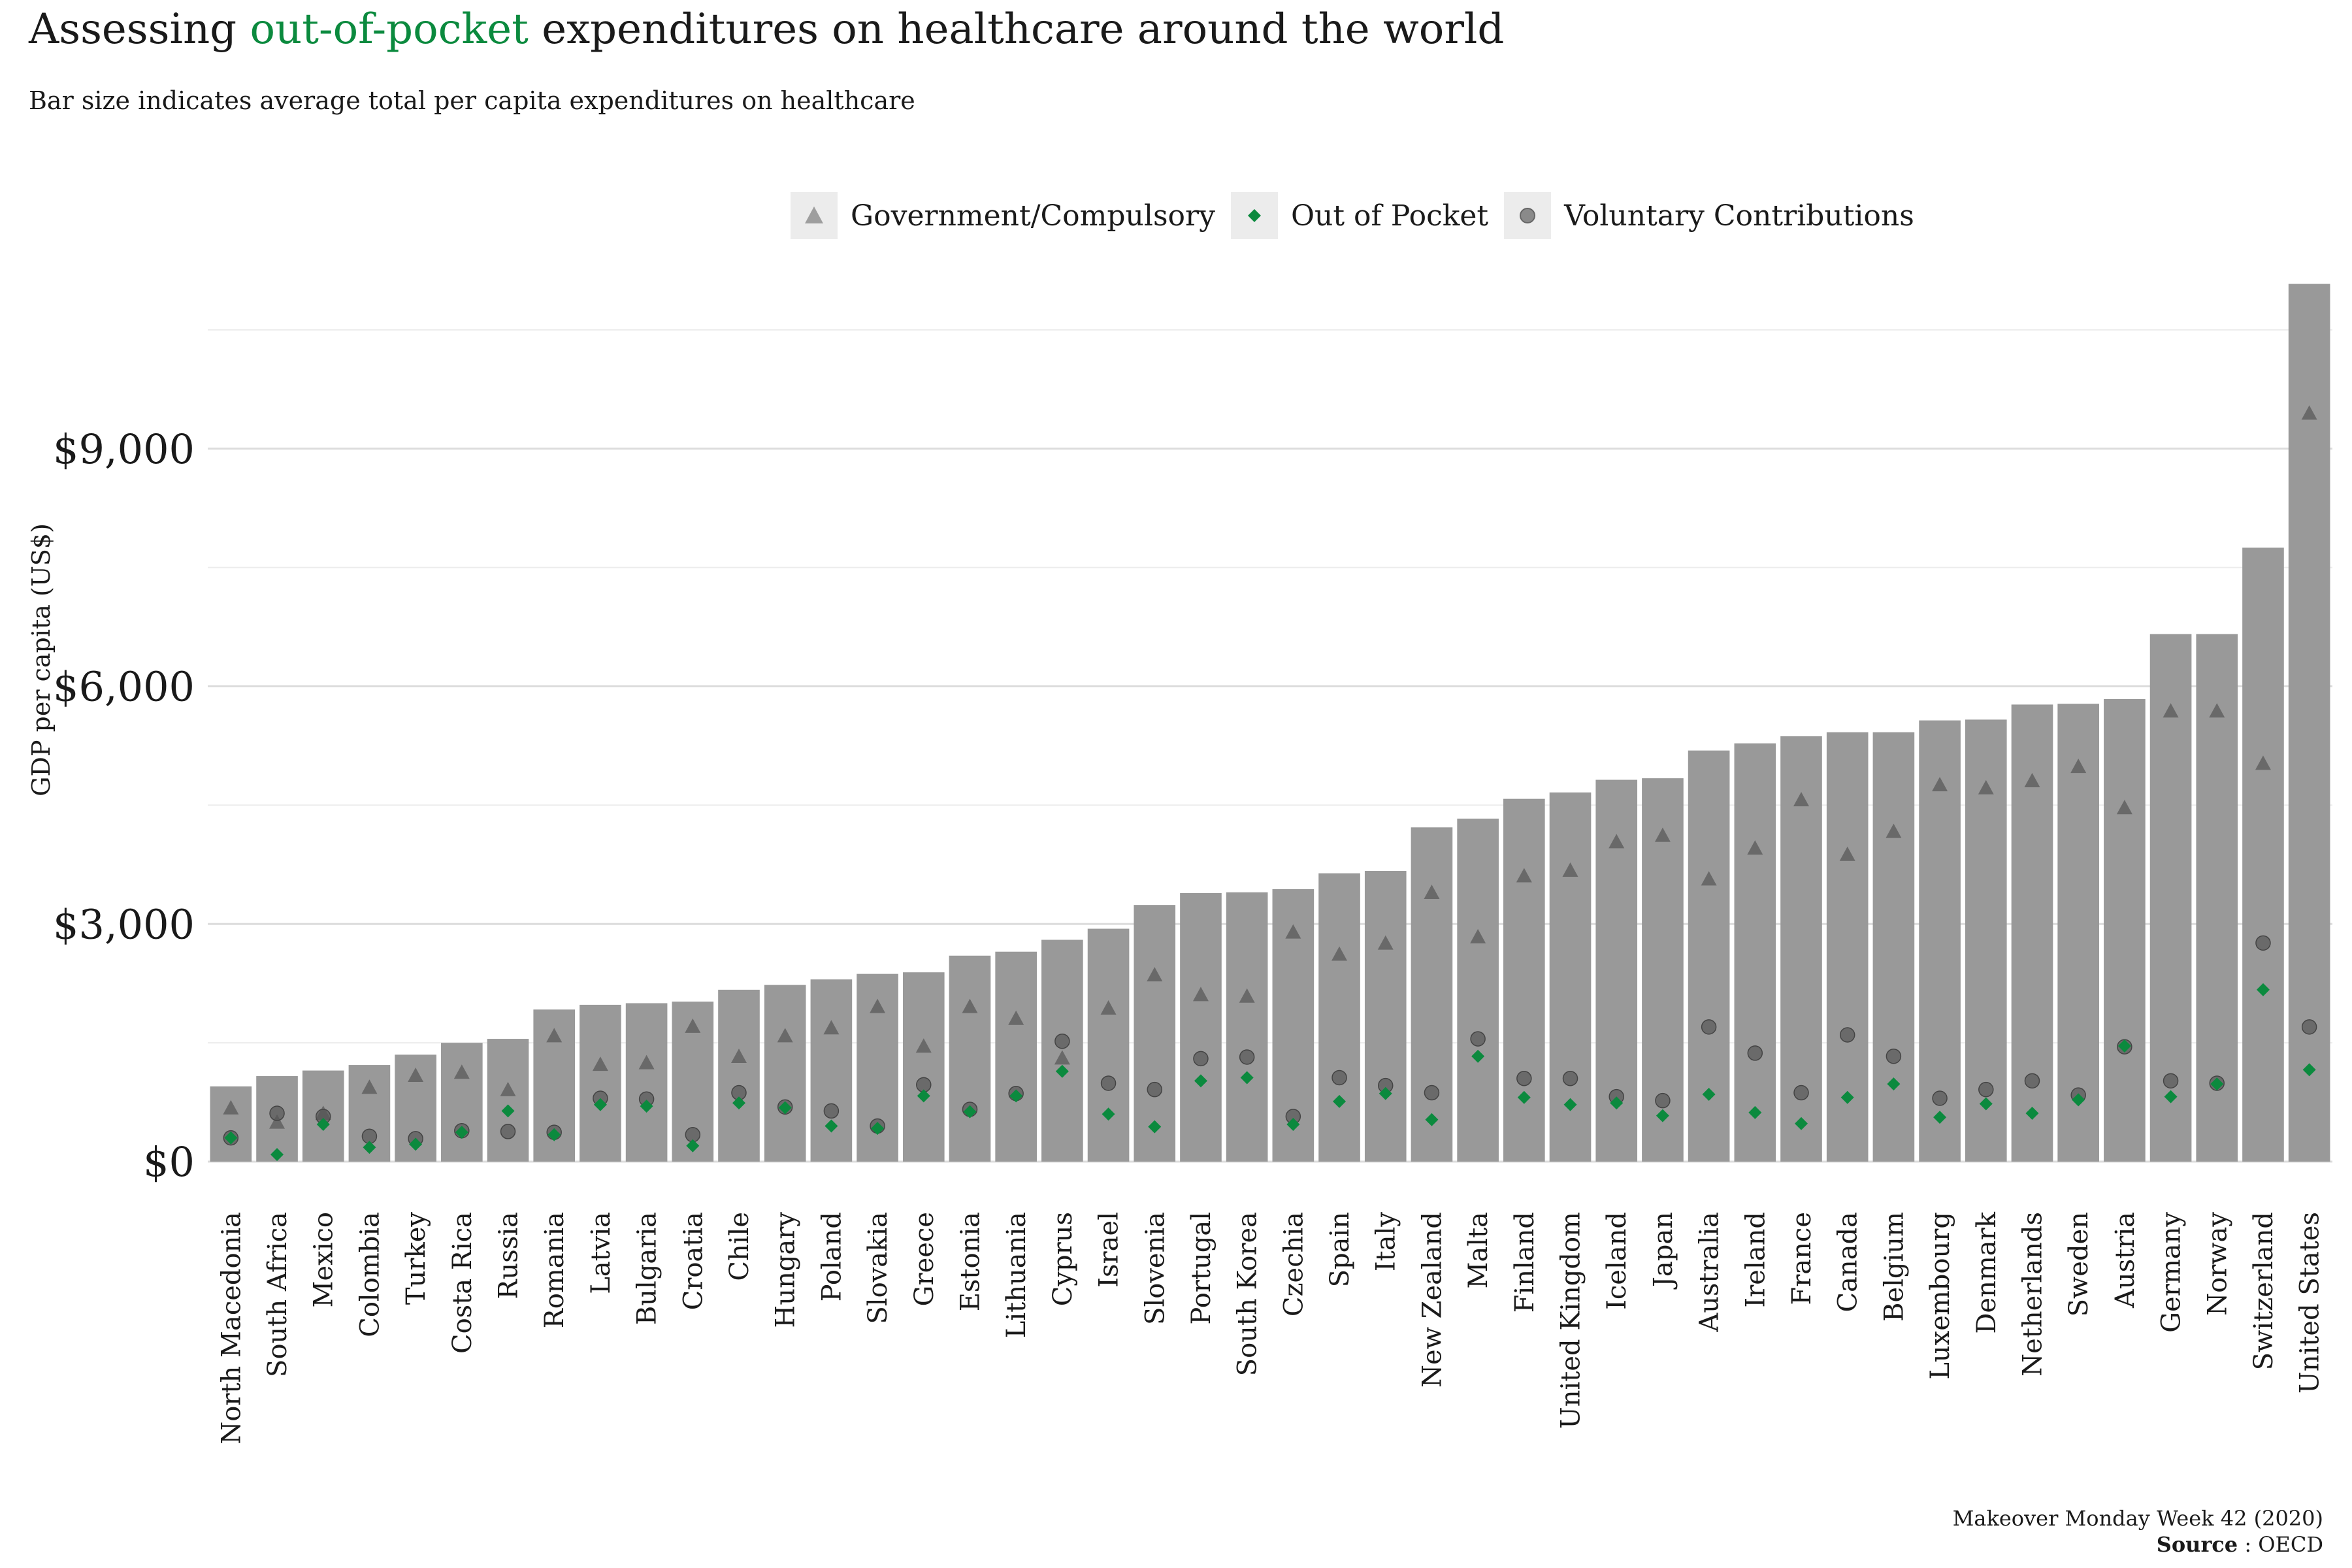 The image size is (2352, 1568). Describe the element at coordinates (2197, 1544) in the screenshot. I see `source-label: Source` at that location.